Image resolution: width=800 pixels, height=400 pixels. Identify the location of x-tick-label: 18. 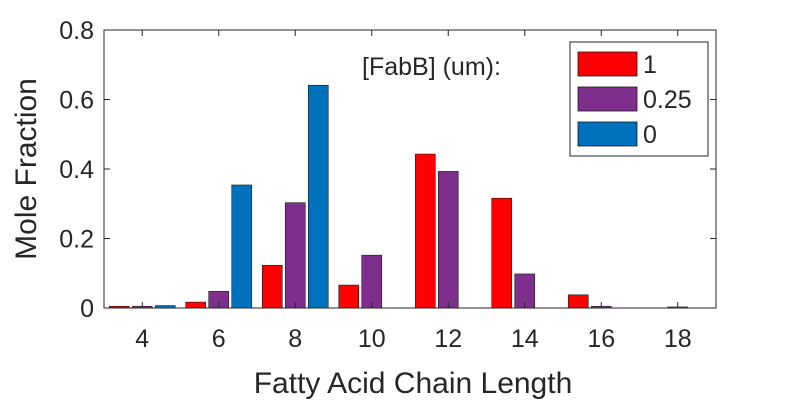
(678, 339).